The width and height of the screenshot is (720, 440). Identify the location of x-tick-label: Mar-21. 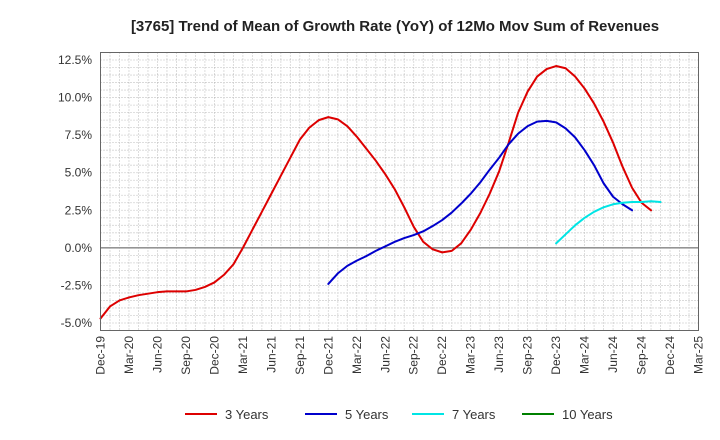
(243, 355).